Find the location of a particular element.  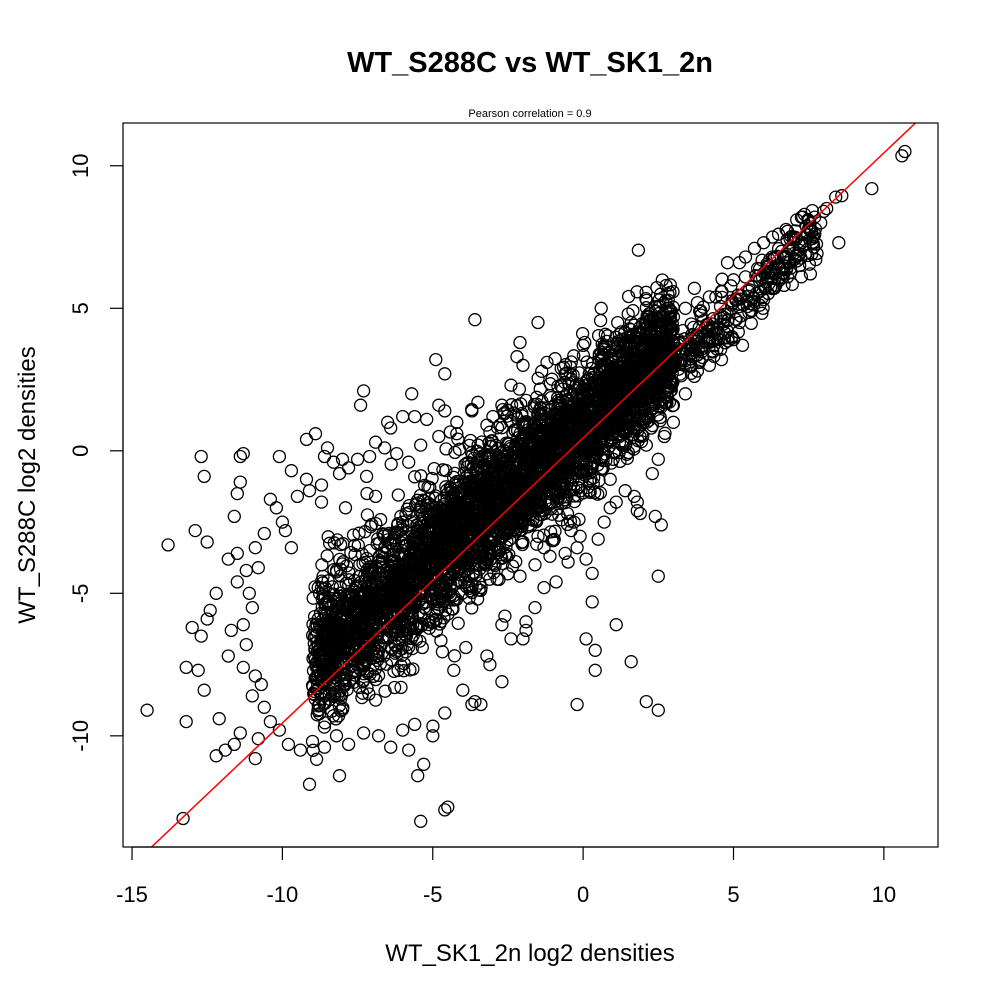

y-tick-label: 5 is located at coordinates (80, 308).